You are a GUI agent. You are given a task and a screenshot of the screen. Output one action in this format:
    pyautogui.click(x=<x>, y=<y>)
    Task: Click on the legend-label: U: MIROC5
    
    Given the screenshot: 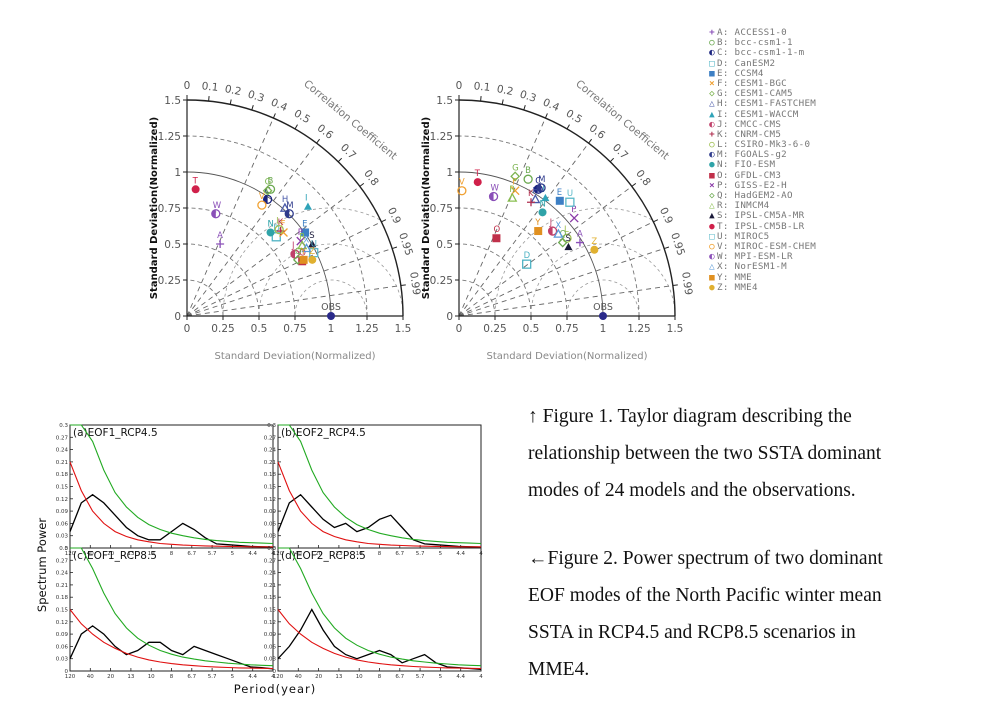 What is the action you would take?
    pyautogui.click(x=743, y=236)
    